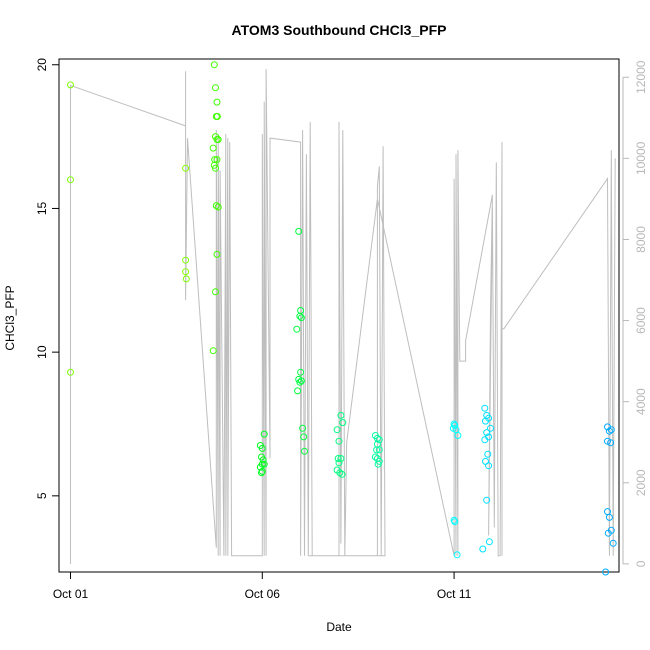  Describe the element at coordinates (42, 495) in the screenshot. I see `y-tick-label: 5` at that location.